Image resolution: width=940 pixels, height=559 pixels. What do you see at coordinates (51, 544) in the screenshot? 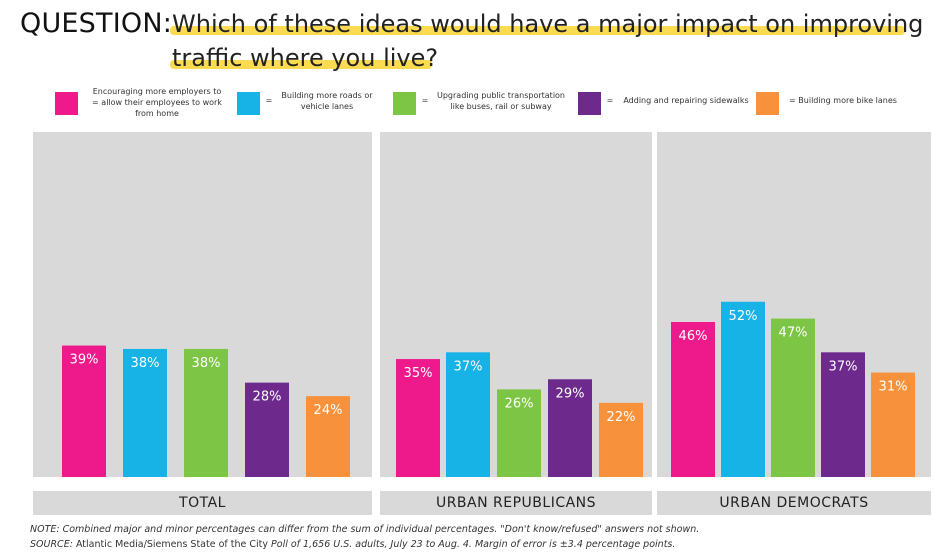
I see `source-label: SOURCE:` at bounding box center [51, 544].